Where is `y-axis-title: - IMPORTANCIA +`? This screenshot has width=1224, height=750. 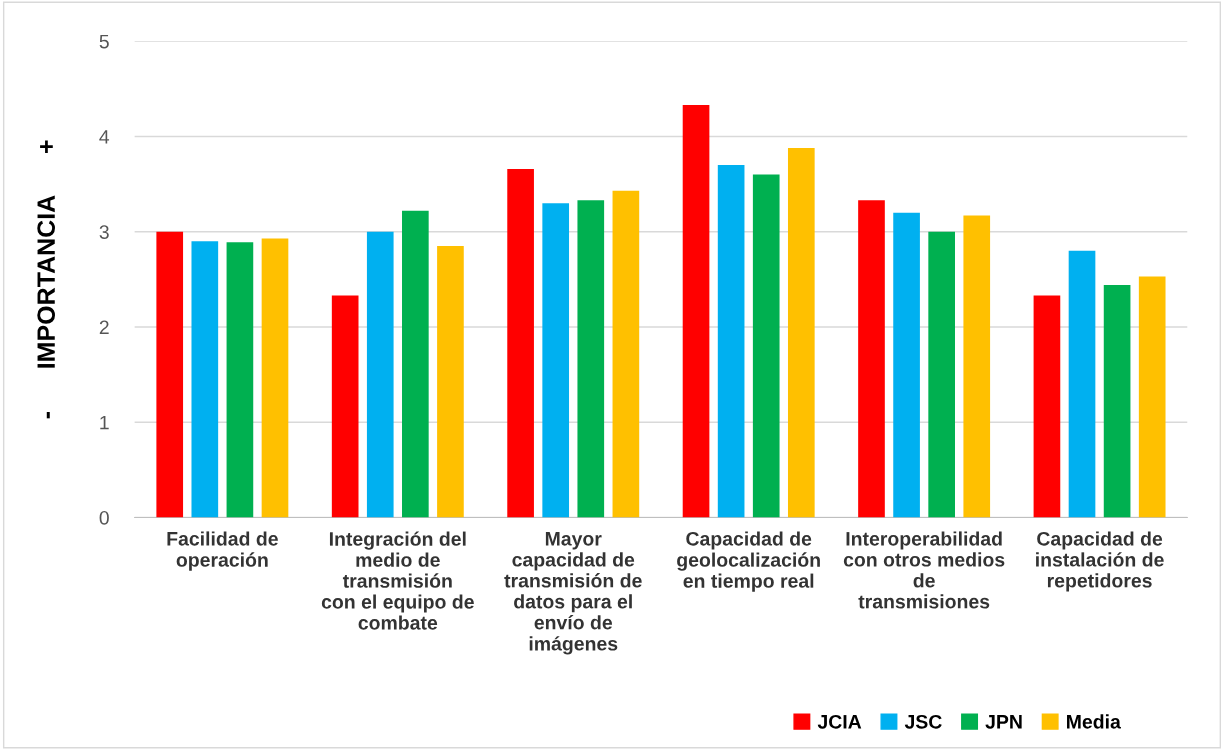
y-axis-title: - IMPORTANCIA + is located at coordinates (46, 279).